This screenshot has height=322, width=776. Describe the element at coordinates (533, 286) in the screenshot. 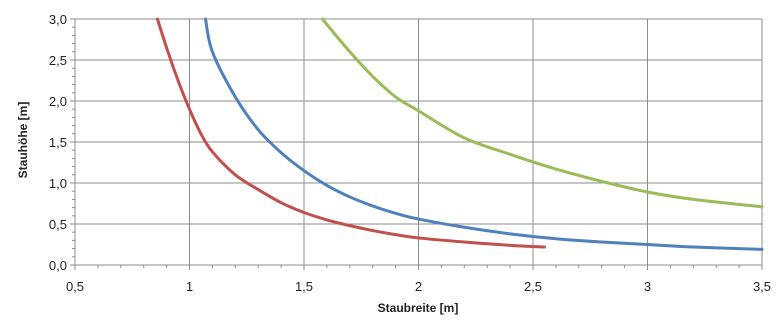

I see `x-tick-label: 2,5` at that location.